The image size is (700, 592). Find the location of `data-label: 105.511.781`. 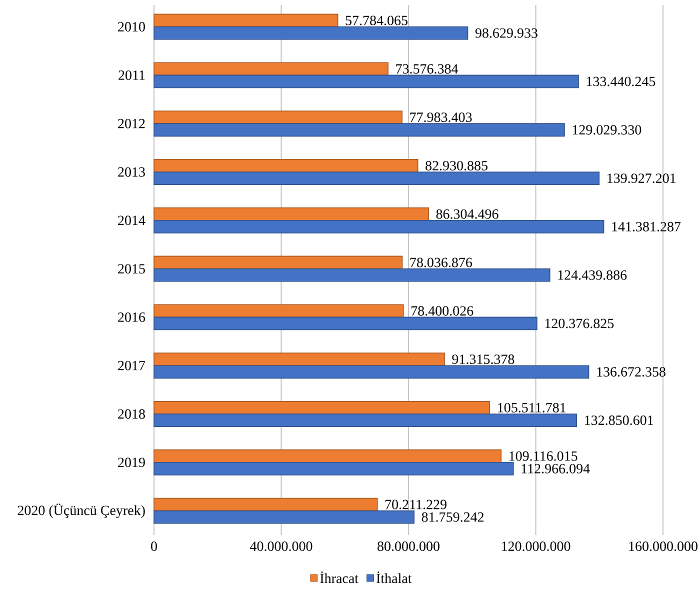

data-label: 105.511.781 is located at coordinates (532, 407).